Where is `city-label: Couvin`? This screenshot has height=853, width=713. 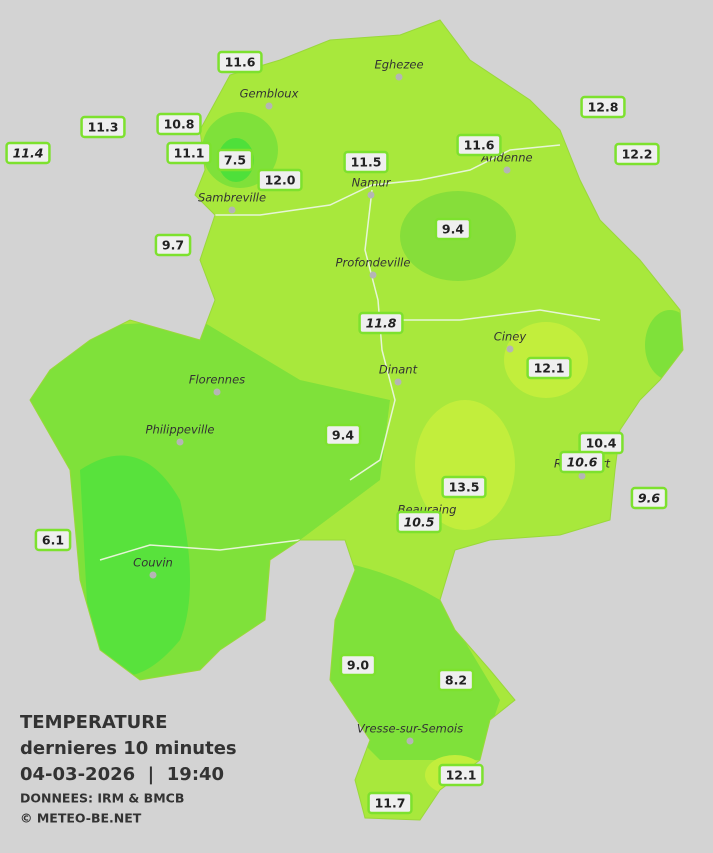
city-label: Couvin is located at coordinates (153, 563).